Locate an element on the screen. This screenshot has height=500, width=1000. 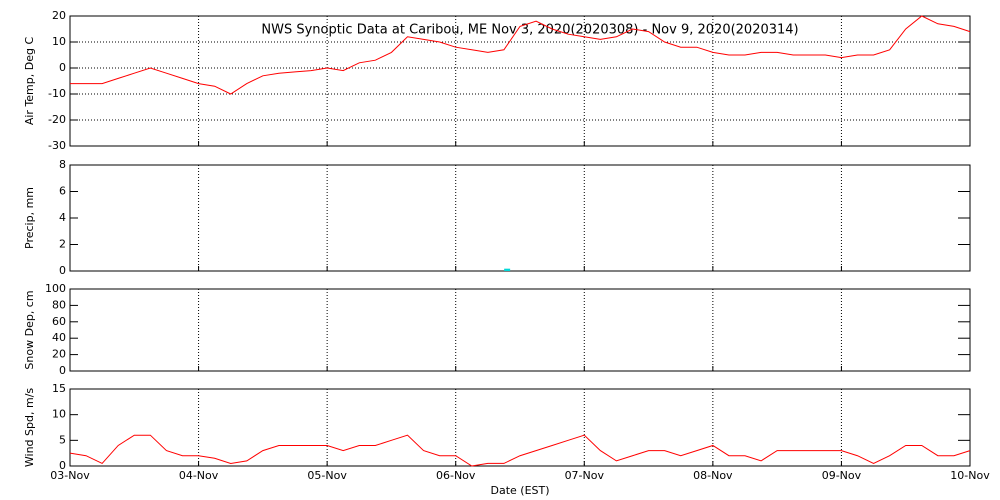
y-axis-label: Precip, mm is located at coordinates (29, 218).